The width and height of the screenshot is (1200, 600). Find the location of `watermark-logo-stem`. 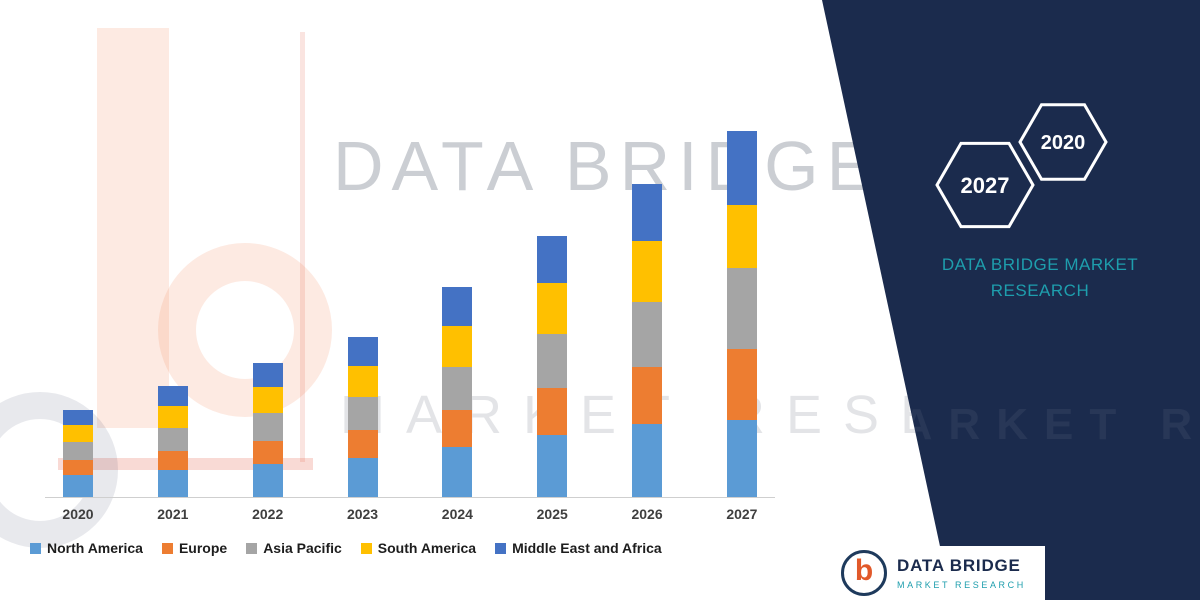

watermark-logo-stem is located at coordinates (133, 228).